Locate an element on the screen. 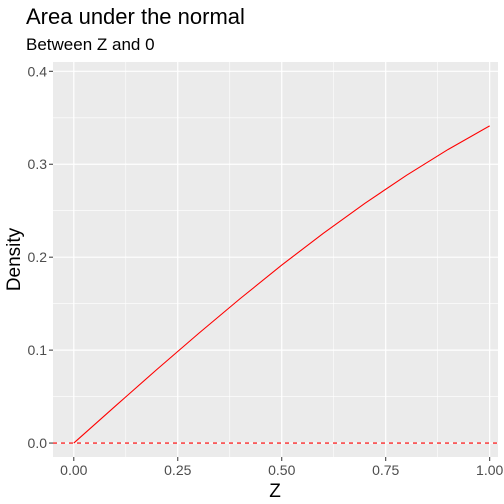 This screenshot has width=504, height=504. x-tick-label: 0.25 is located at coordinates (177, 470).